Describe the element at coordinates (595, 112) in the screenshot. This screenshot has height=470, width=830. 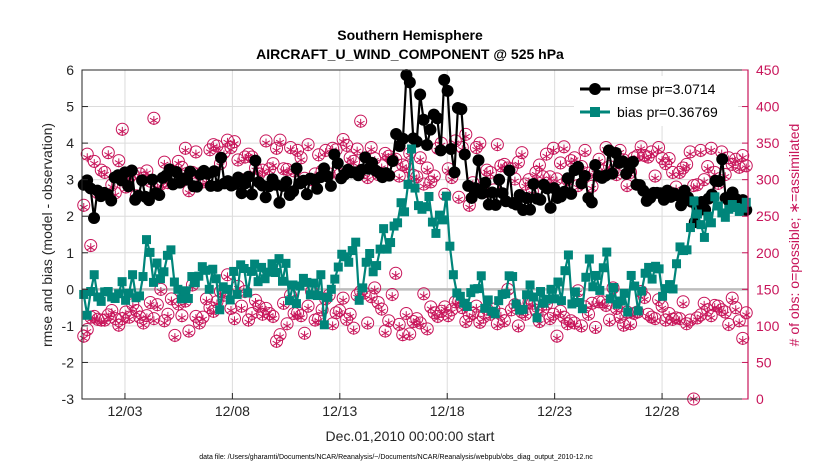
I see `legend-bias-marker` at that location.